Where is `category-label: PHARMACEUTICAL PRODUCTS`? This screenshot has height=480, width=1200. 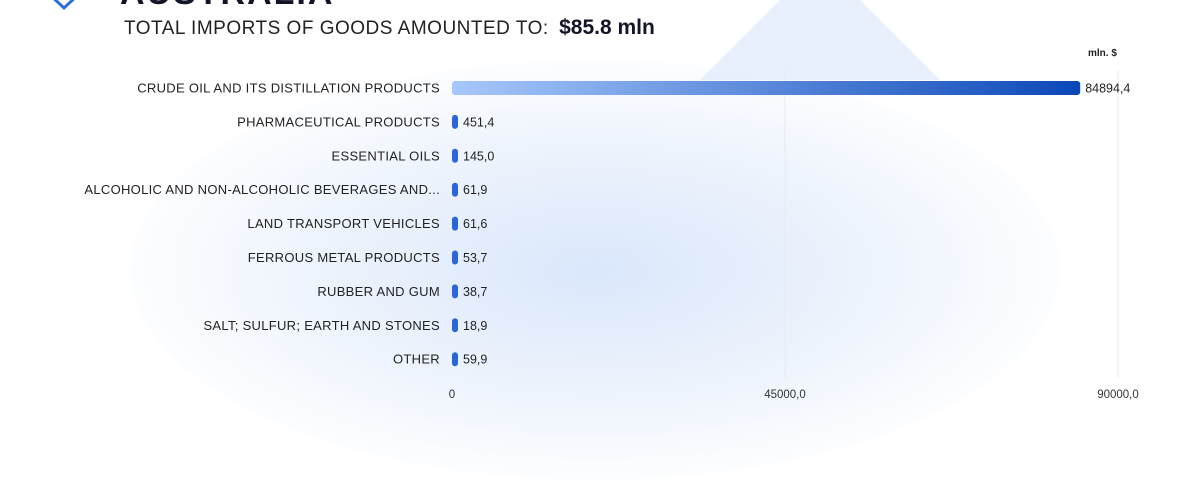 category-label: PHARMACEUTICAL PRODUCTS is located at coordinates (338, 121).